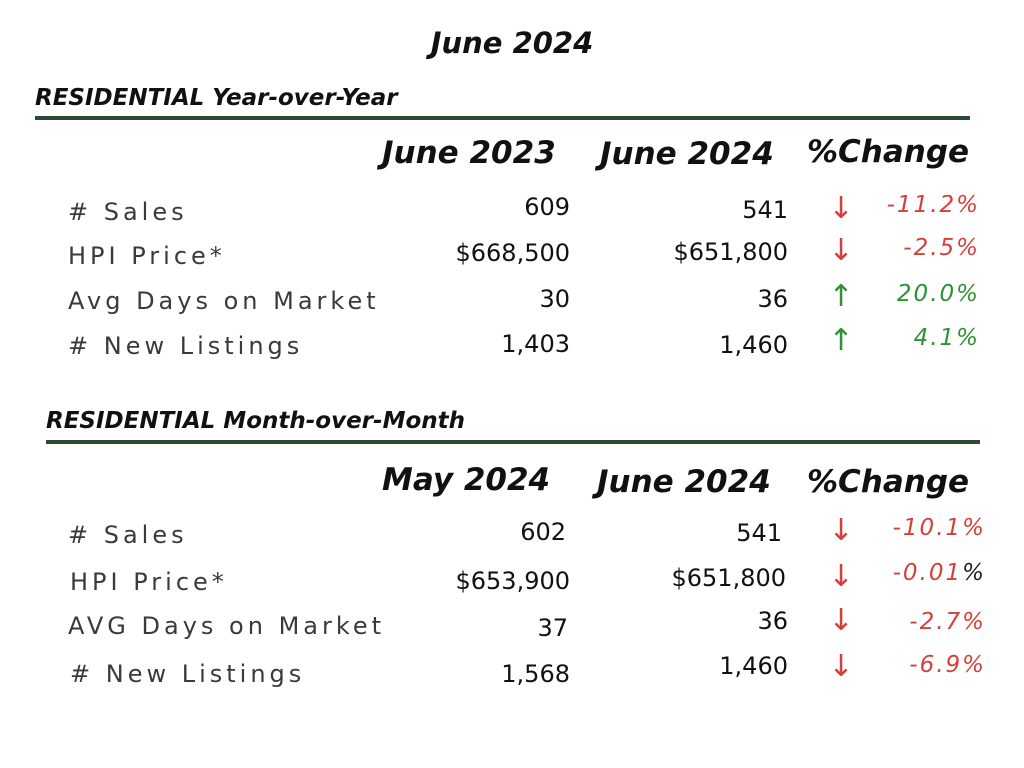  I want to click on yoy-row-listings-change: 4.1%, so click(946, 338).